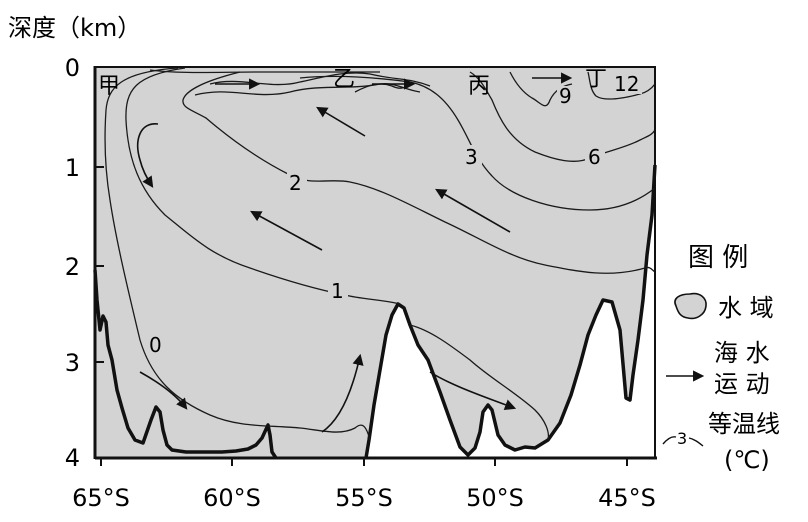 The width and height of the screenshot is (808, 522). I want to click on location-labels: 甲 乙 丙 丁, so click(352, 83).